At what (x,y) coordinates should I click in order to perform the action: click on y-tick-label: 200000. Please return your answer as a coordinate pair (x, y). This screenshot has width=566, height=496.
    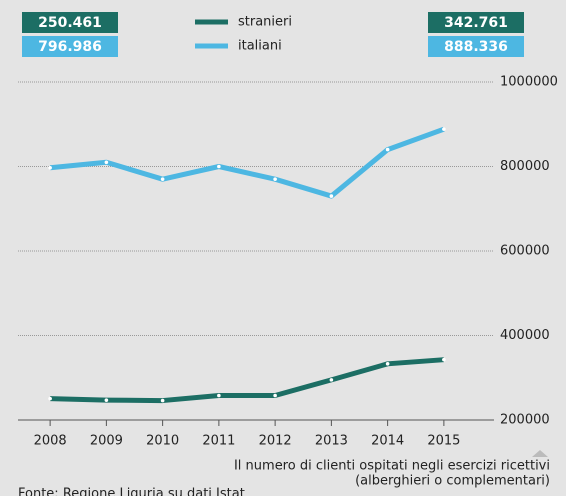
    Looking at the image, I should click on (525, 420).